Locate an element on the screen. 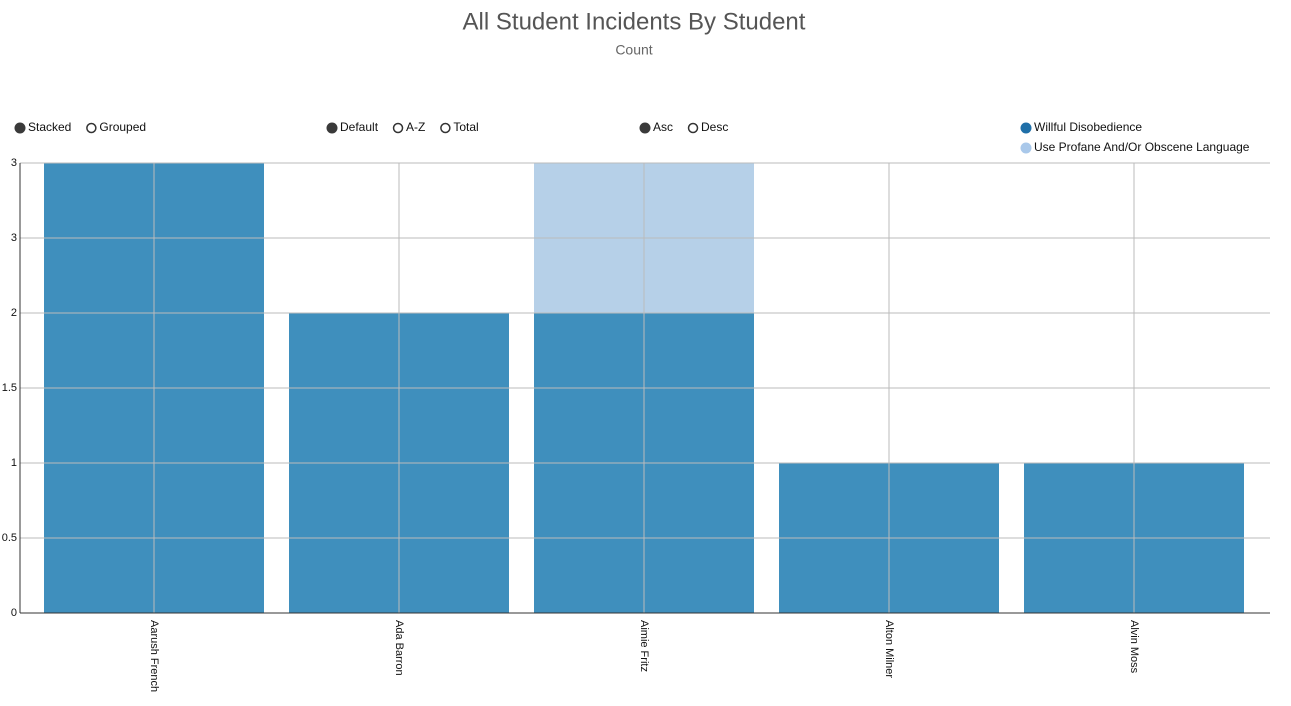  radio-label: Desc is located at coordinates (714, 127).